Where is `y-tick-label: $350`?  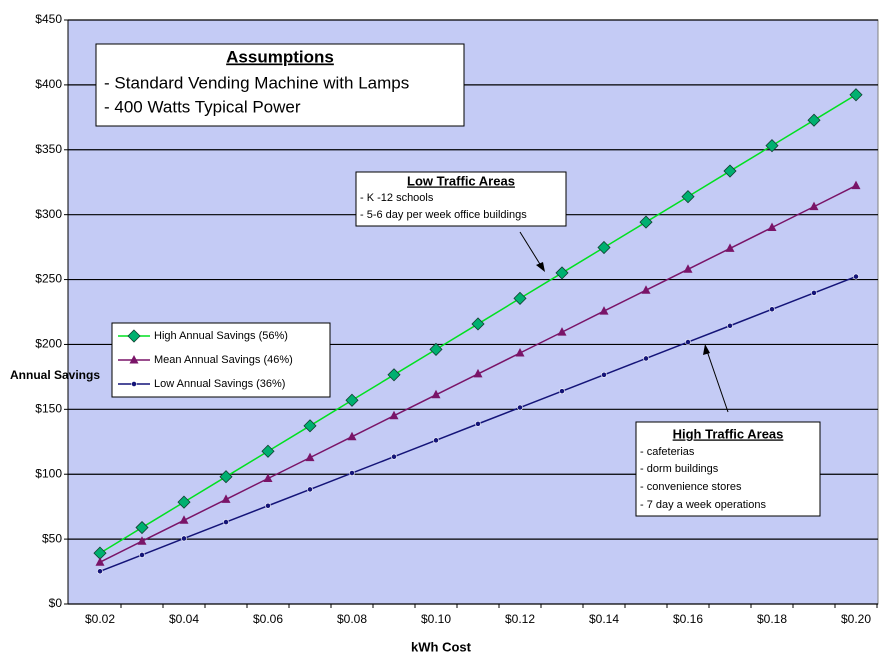 y-tick-label: $350 is located at coordinates (48, 149).